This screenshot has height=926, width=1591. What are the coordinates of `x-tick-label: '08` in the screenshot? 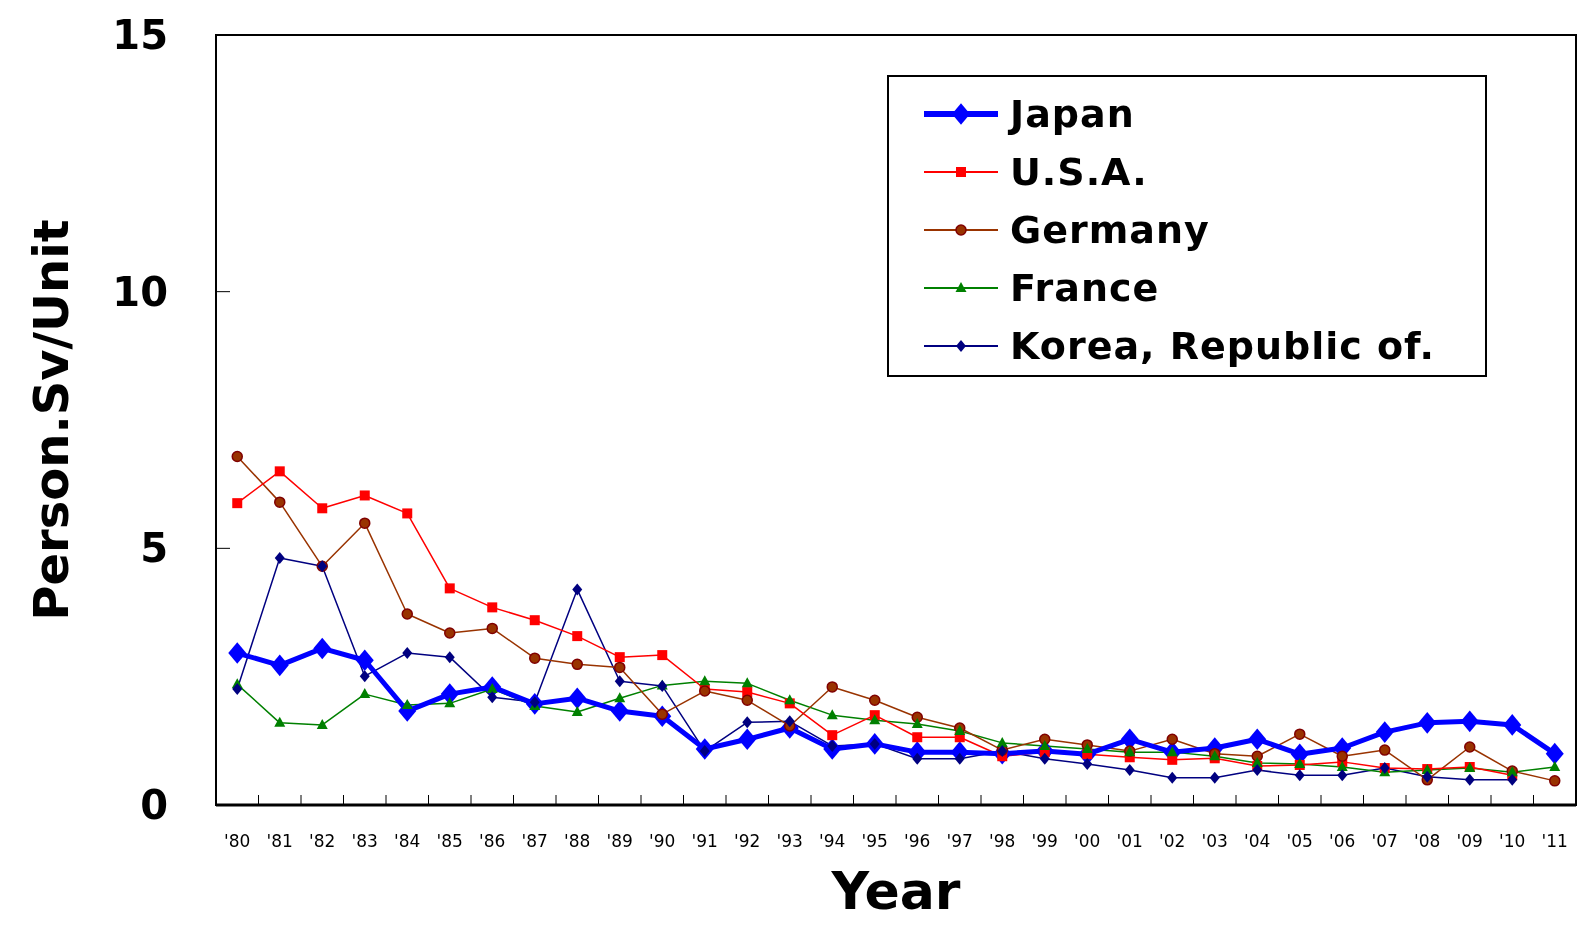 It's located at (1427, 841).